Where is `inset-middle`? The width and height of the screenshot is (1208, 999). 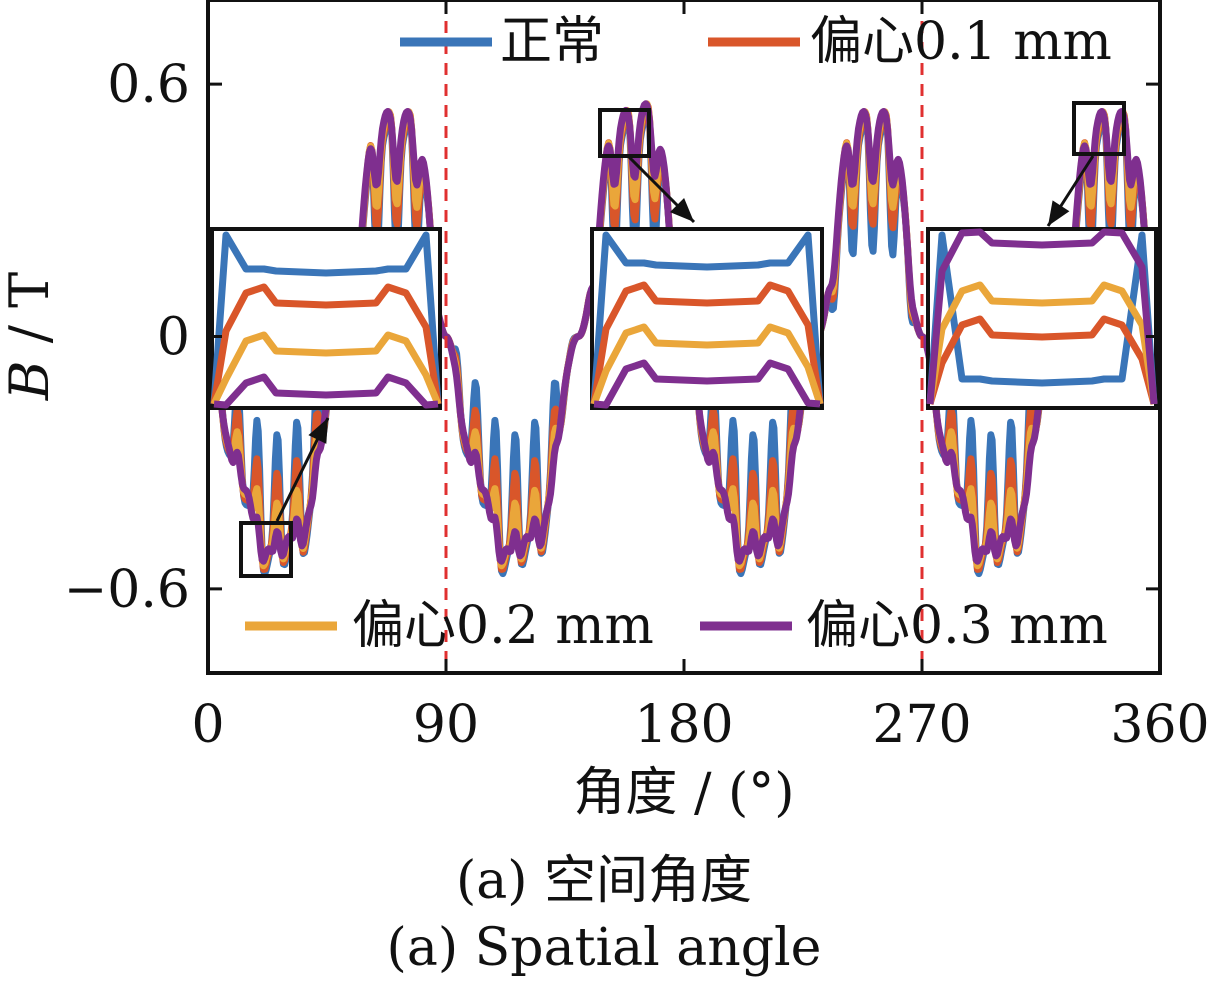
inset-middle is located at coordinates (707, 259).